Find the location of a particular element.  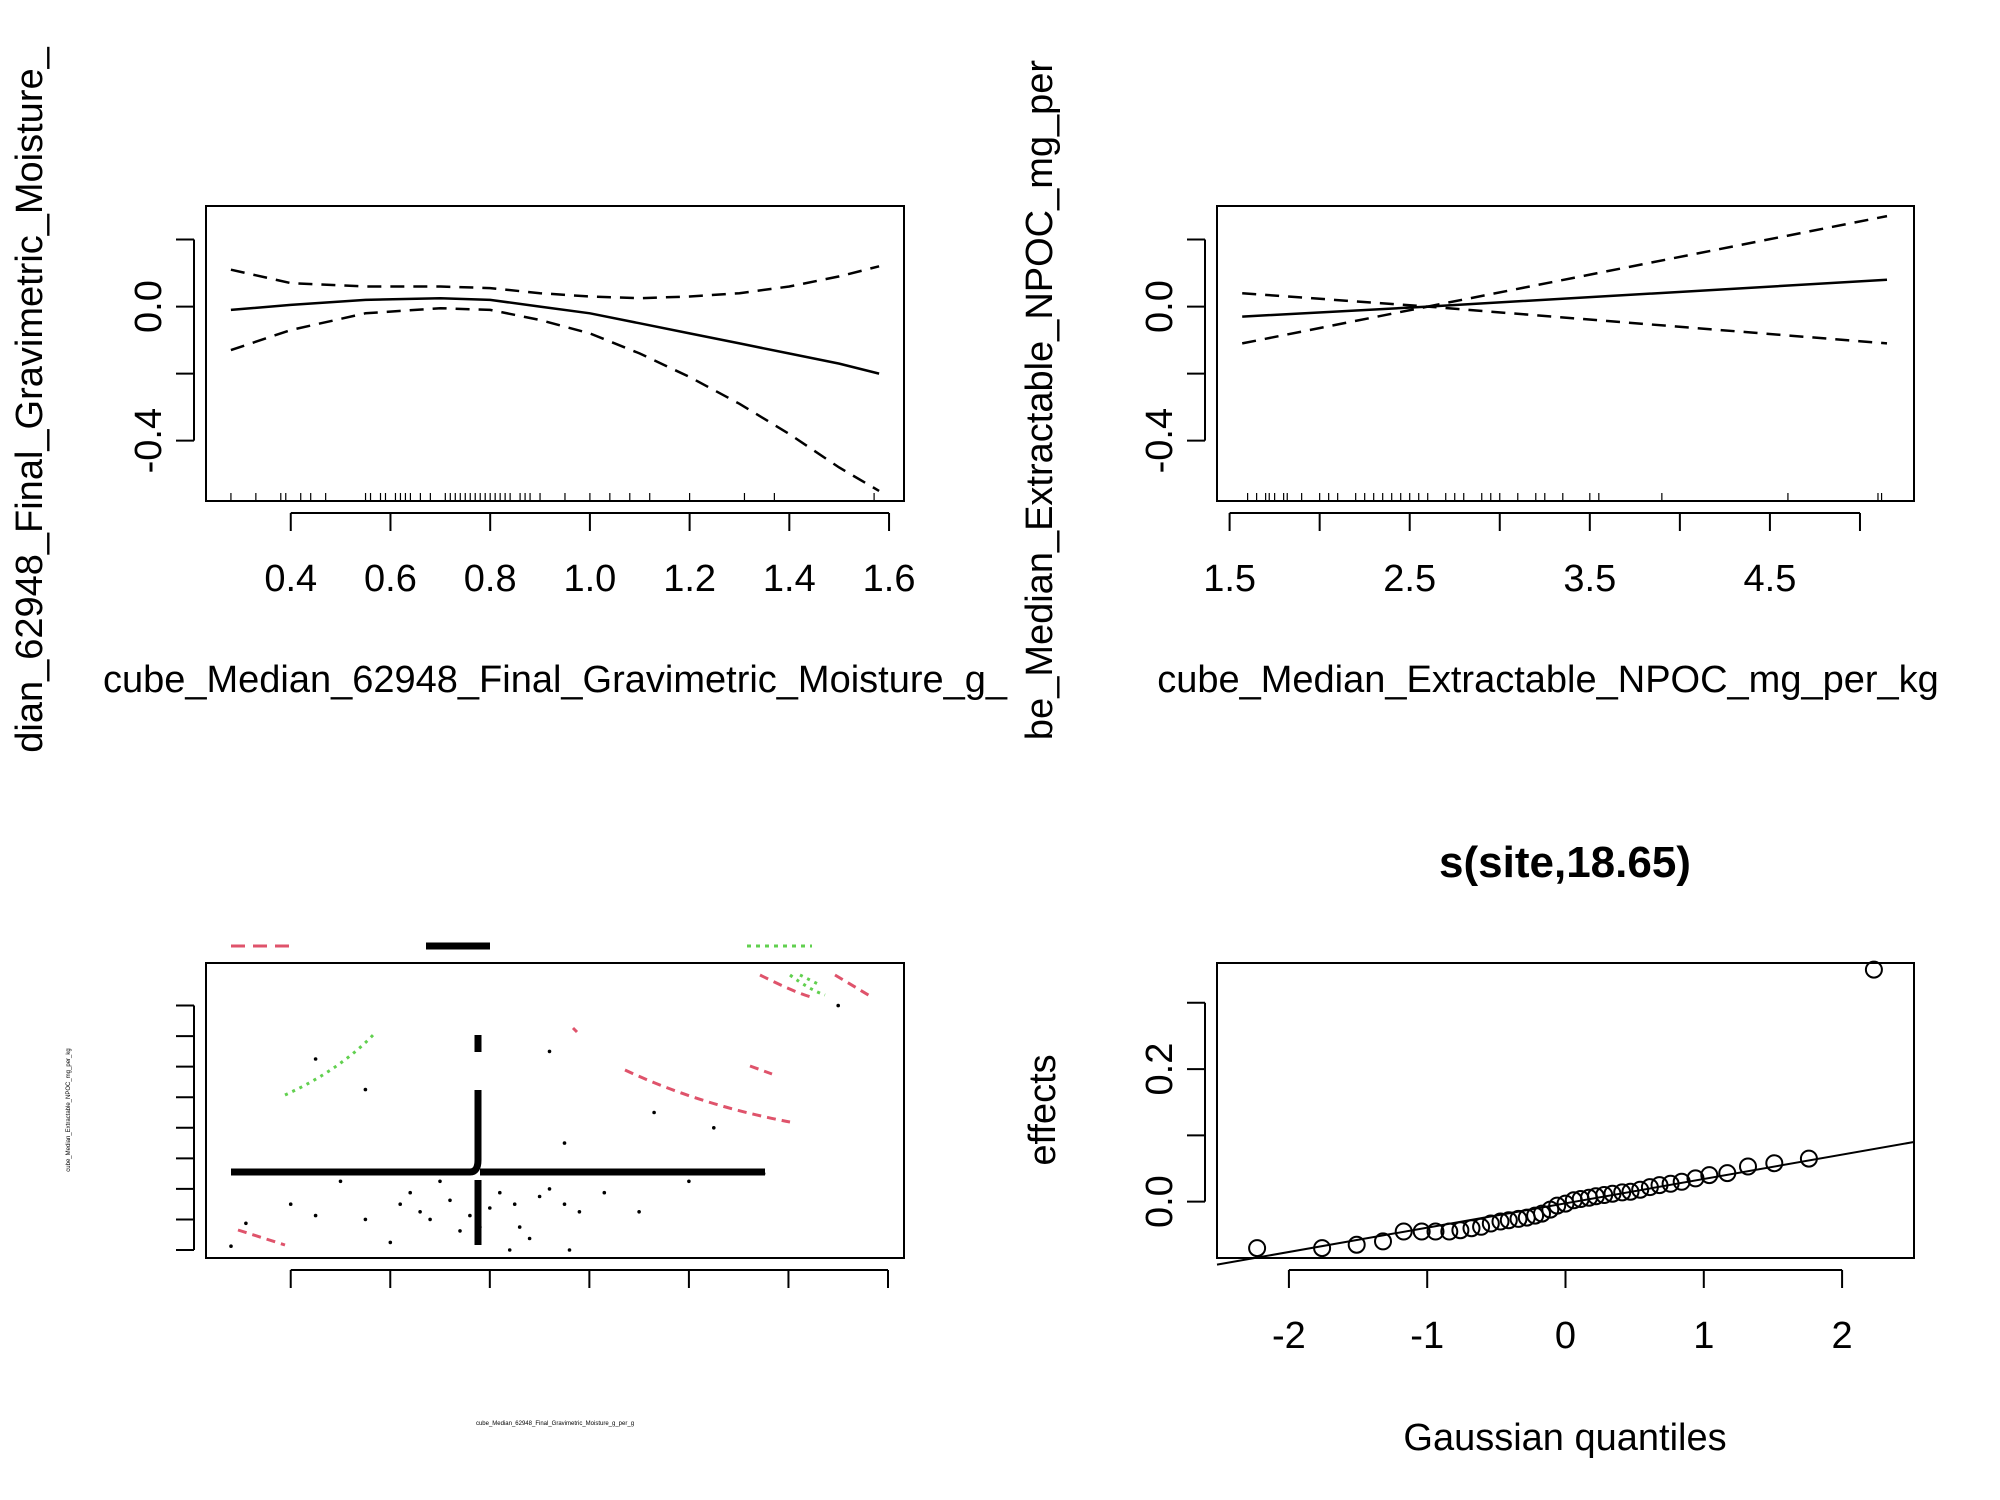

y-axis-label: dian_62948_Final_Gravimetric_Moisture_ is located at coordinates (30, 399).